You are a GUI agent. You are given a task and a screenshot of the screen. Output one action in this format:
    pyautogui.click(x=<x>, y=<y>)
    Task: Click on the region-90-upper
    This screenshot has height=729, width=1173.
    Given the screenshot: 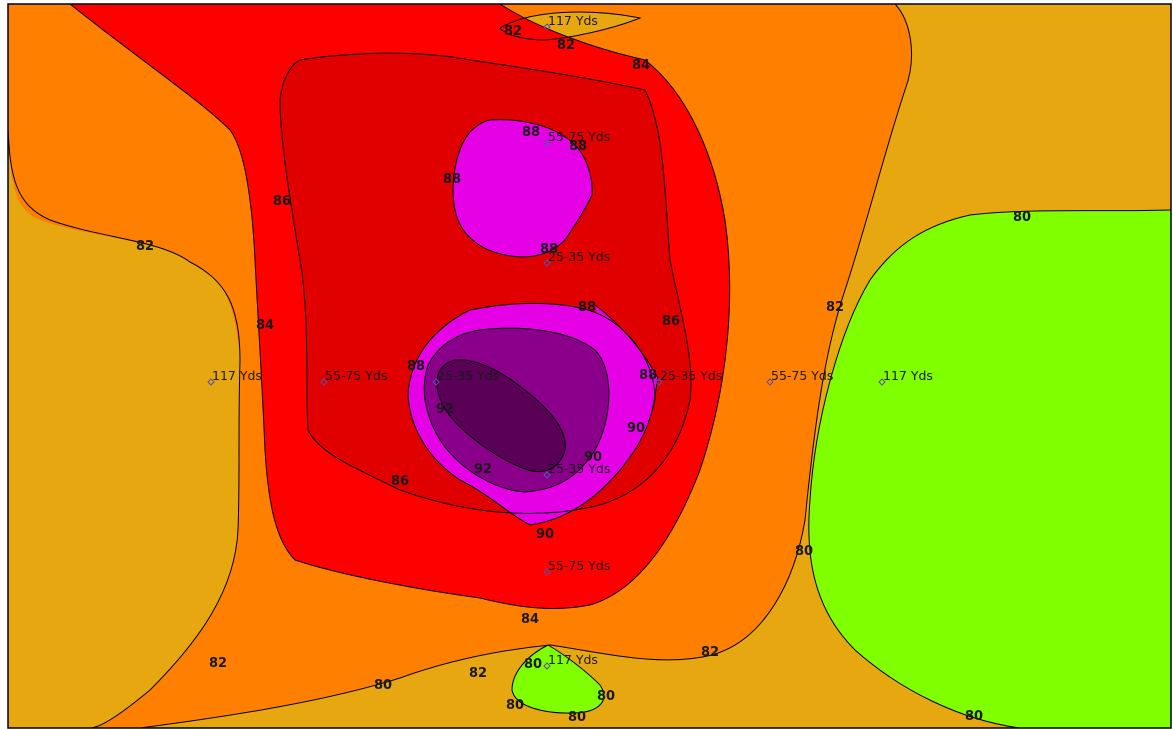 What is the action you would take?
    pyautogui.click(x=523, y=188)
    